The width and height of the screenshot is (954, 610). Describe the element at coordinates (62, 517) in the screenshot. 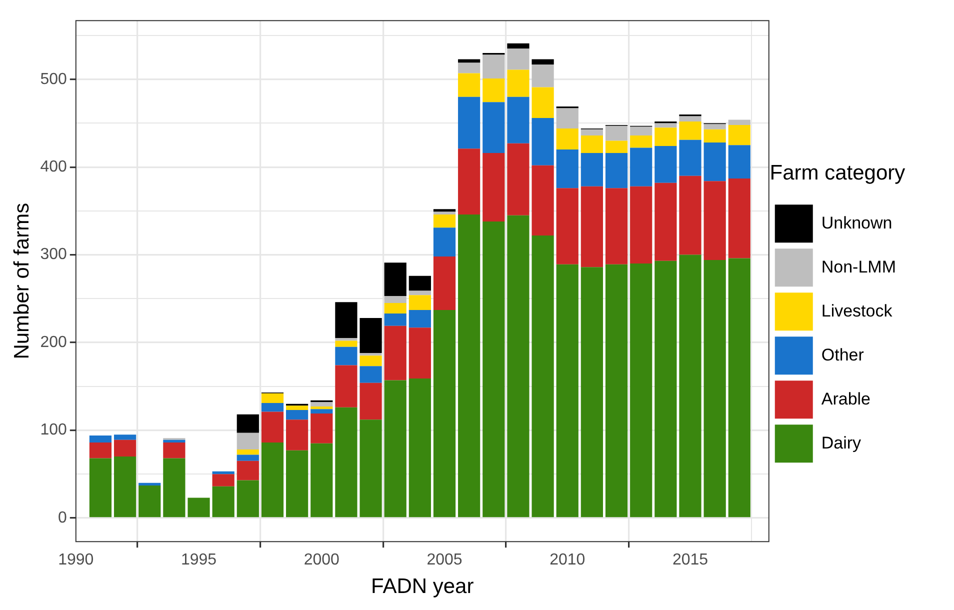

I see `y-tick-label: 0` at that location.